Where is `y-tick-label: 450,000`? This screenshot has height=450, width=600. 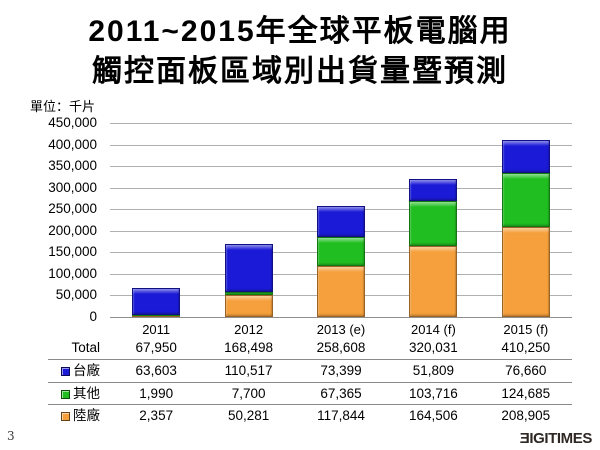 y-tick-label: 450,000 is located at coordinates (72, 122).